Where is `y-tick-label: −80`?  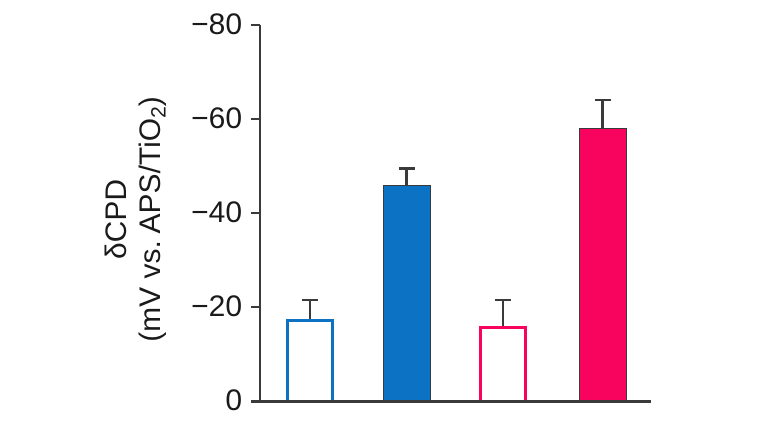 y-tick-label: −80 is located at coordinates (216, 24).